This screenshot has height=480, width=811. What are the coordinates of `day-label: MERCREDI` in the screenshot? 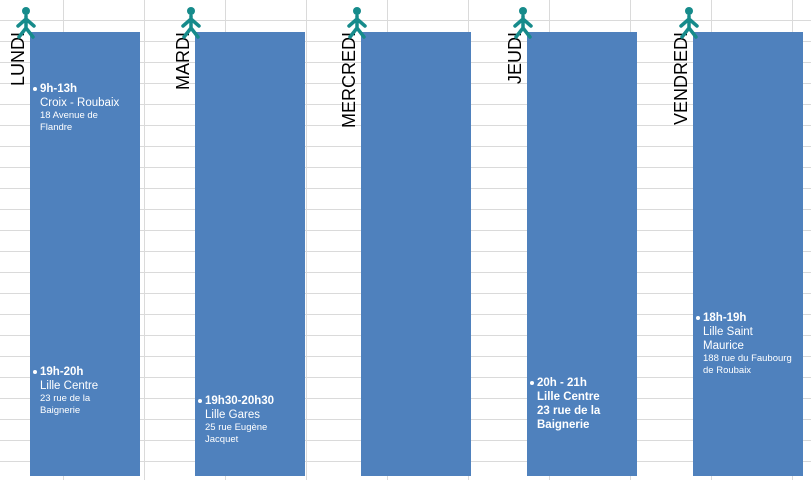 It's located at (349, 80).